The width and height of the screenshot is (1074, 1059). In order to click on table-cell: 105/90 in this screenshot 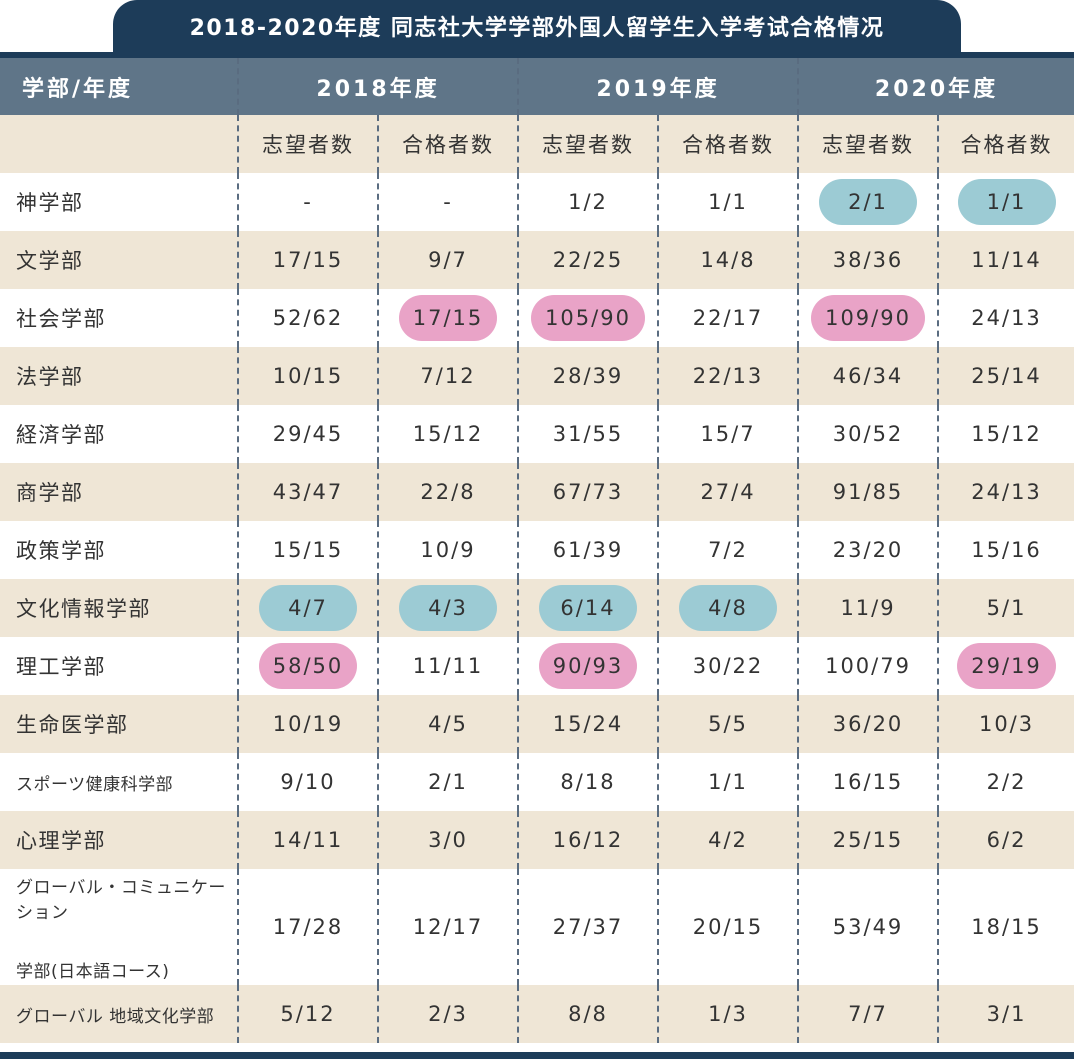, I will do `click(588, 318)`.